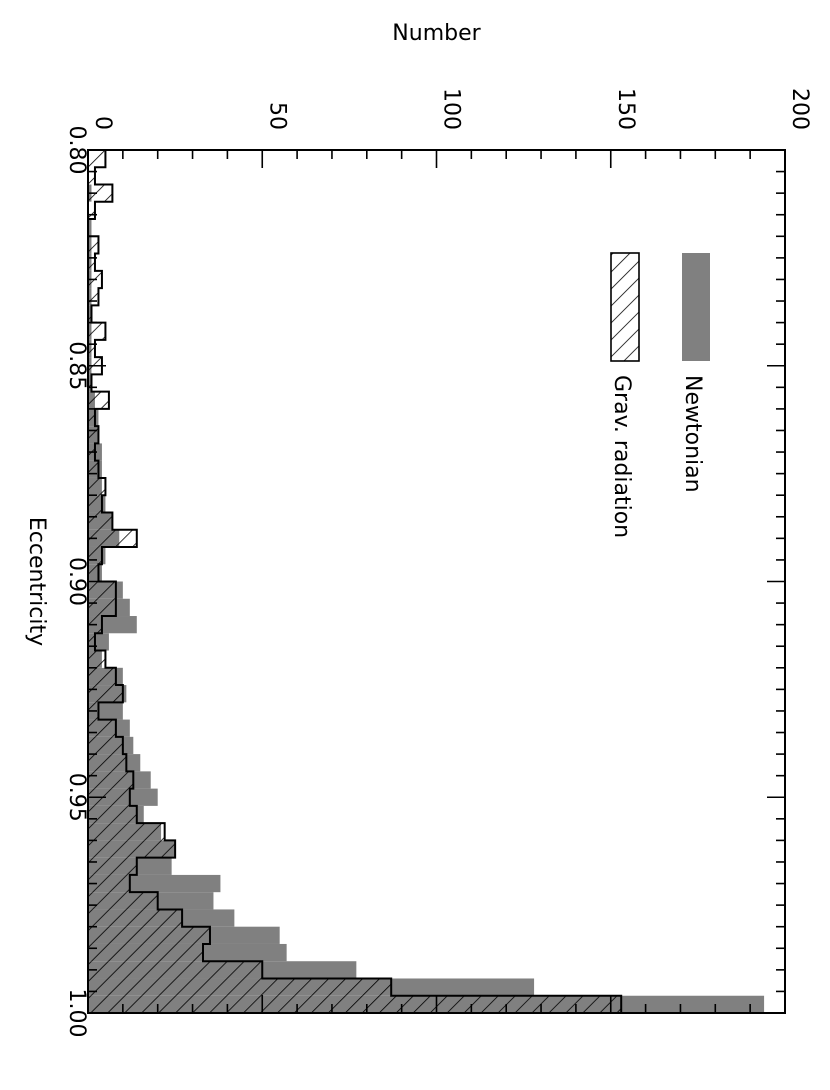  What do you see at coordinates (659, 395) in the screenshot?
I see `legend: Newtonian Grav. radiation` at bounding box center [659, 395].